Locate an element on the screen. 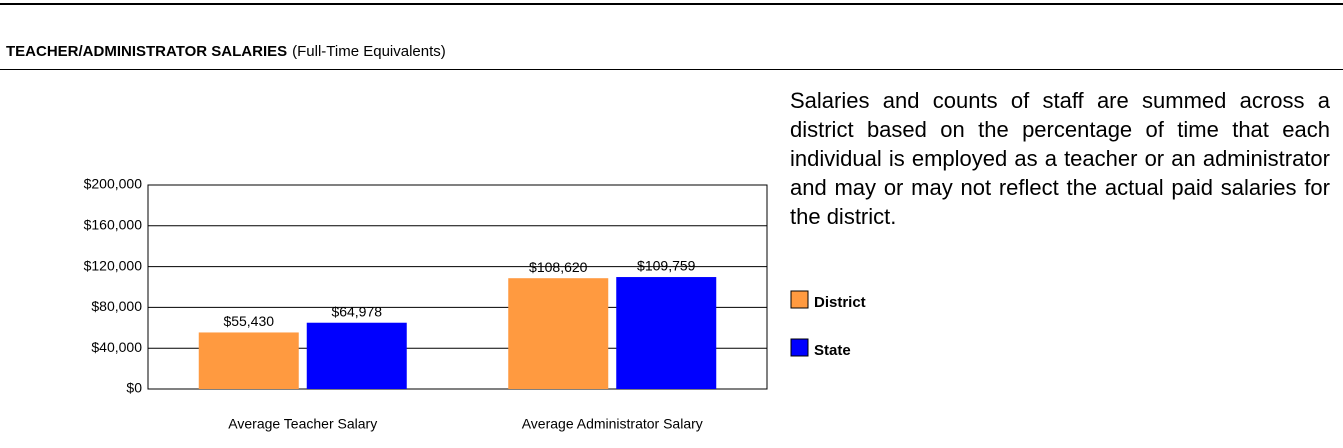  y-tick-label: $40,000 is located at coordinates (116, 347).